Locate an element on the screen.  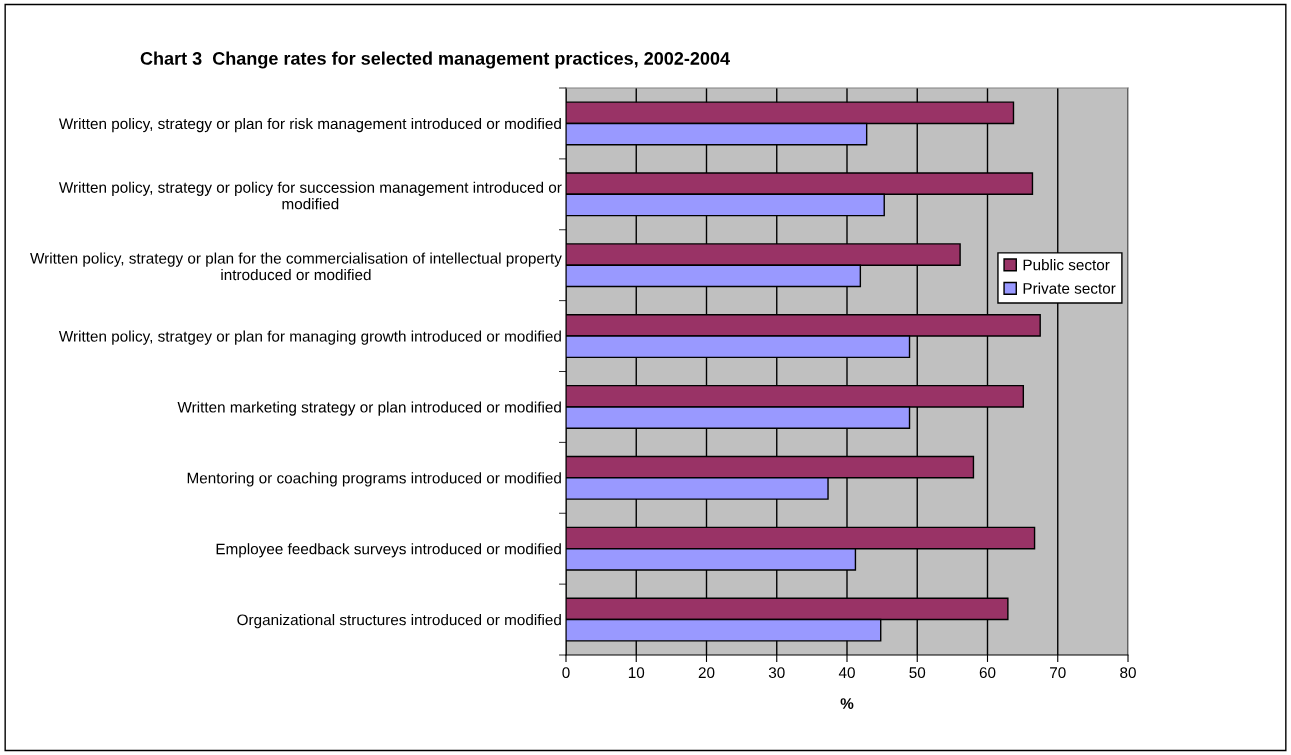
x-tick-label: 0 is located at coordinates (566, 673).